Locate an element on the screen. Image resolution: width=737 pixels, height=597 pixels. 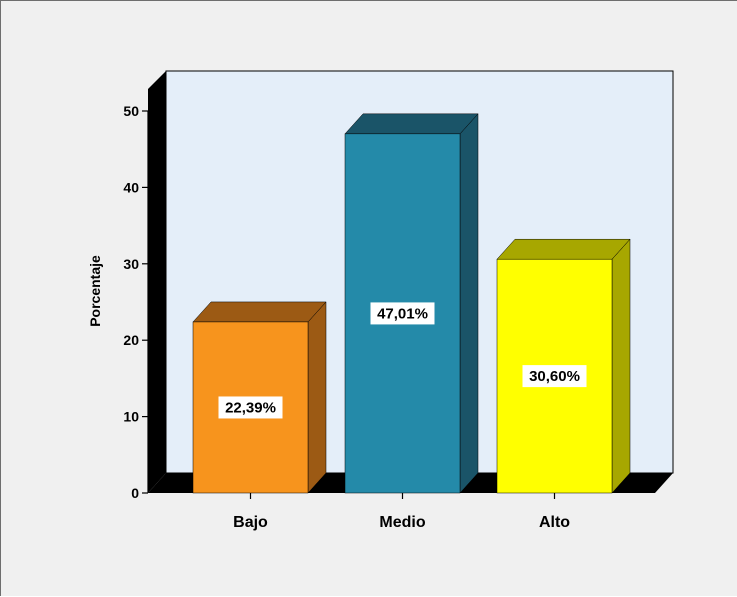
y-axis-label: Porcentaje is located at coordinates (95, 291).